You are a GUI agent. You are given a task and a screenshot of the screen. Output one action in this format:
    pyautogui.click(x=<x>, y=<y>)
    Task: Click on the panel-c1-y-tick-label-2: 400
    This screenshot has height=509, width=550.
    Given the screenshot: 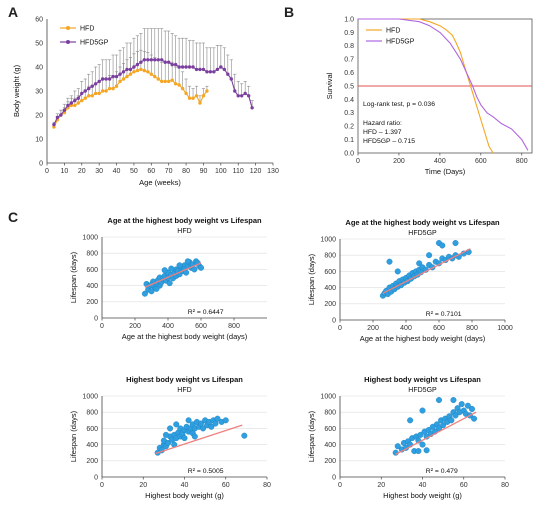 What is the action you would take?
    pyautogui.click(x=92, y=286)
    